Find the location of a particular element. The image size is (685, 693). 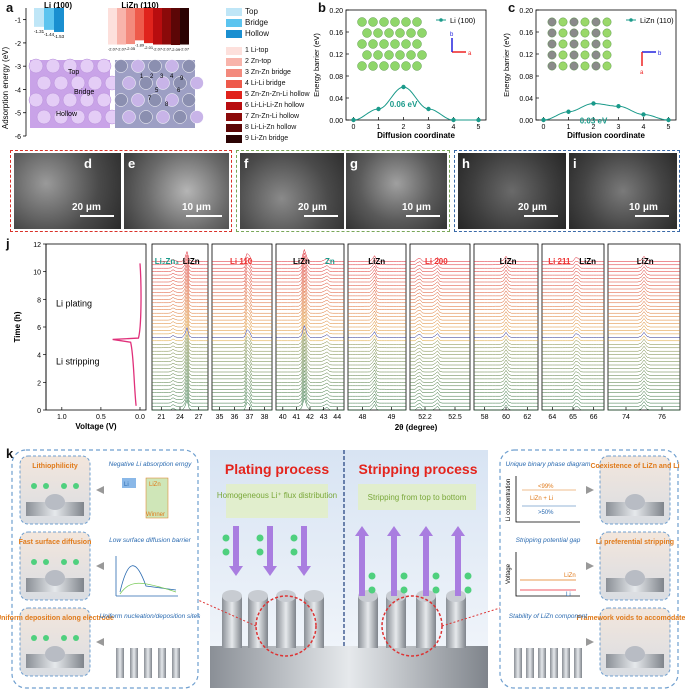

time-tick: 4 is located at coordinates (39, 356).